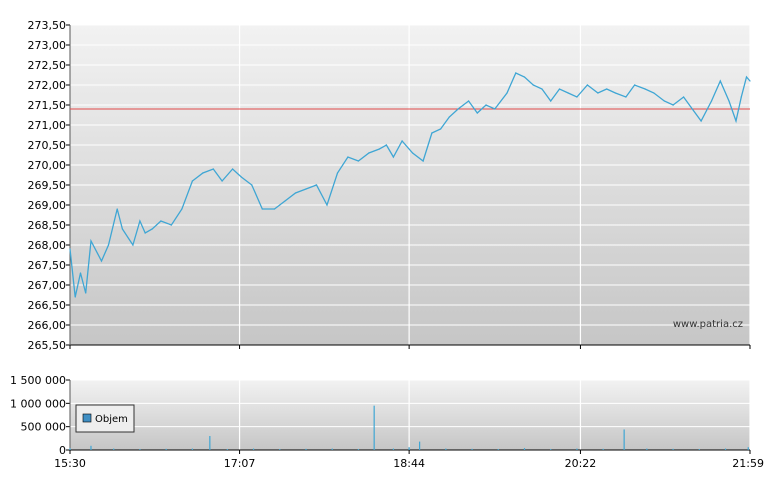 The width and height of the screenshot is (780, 494). I want to click on price-y-tick-label: 272,00, so click(47, 85).